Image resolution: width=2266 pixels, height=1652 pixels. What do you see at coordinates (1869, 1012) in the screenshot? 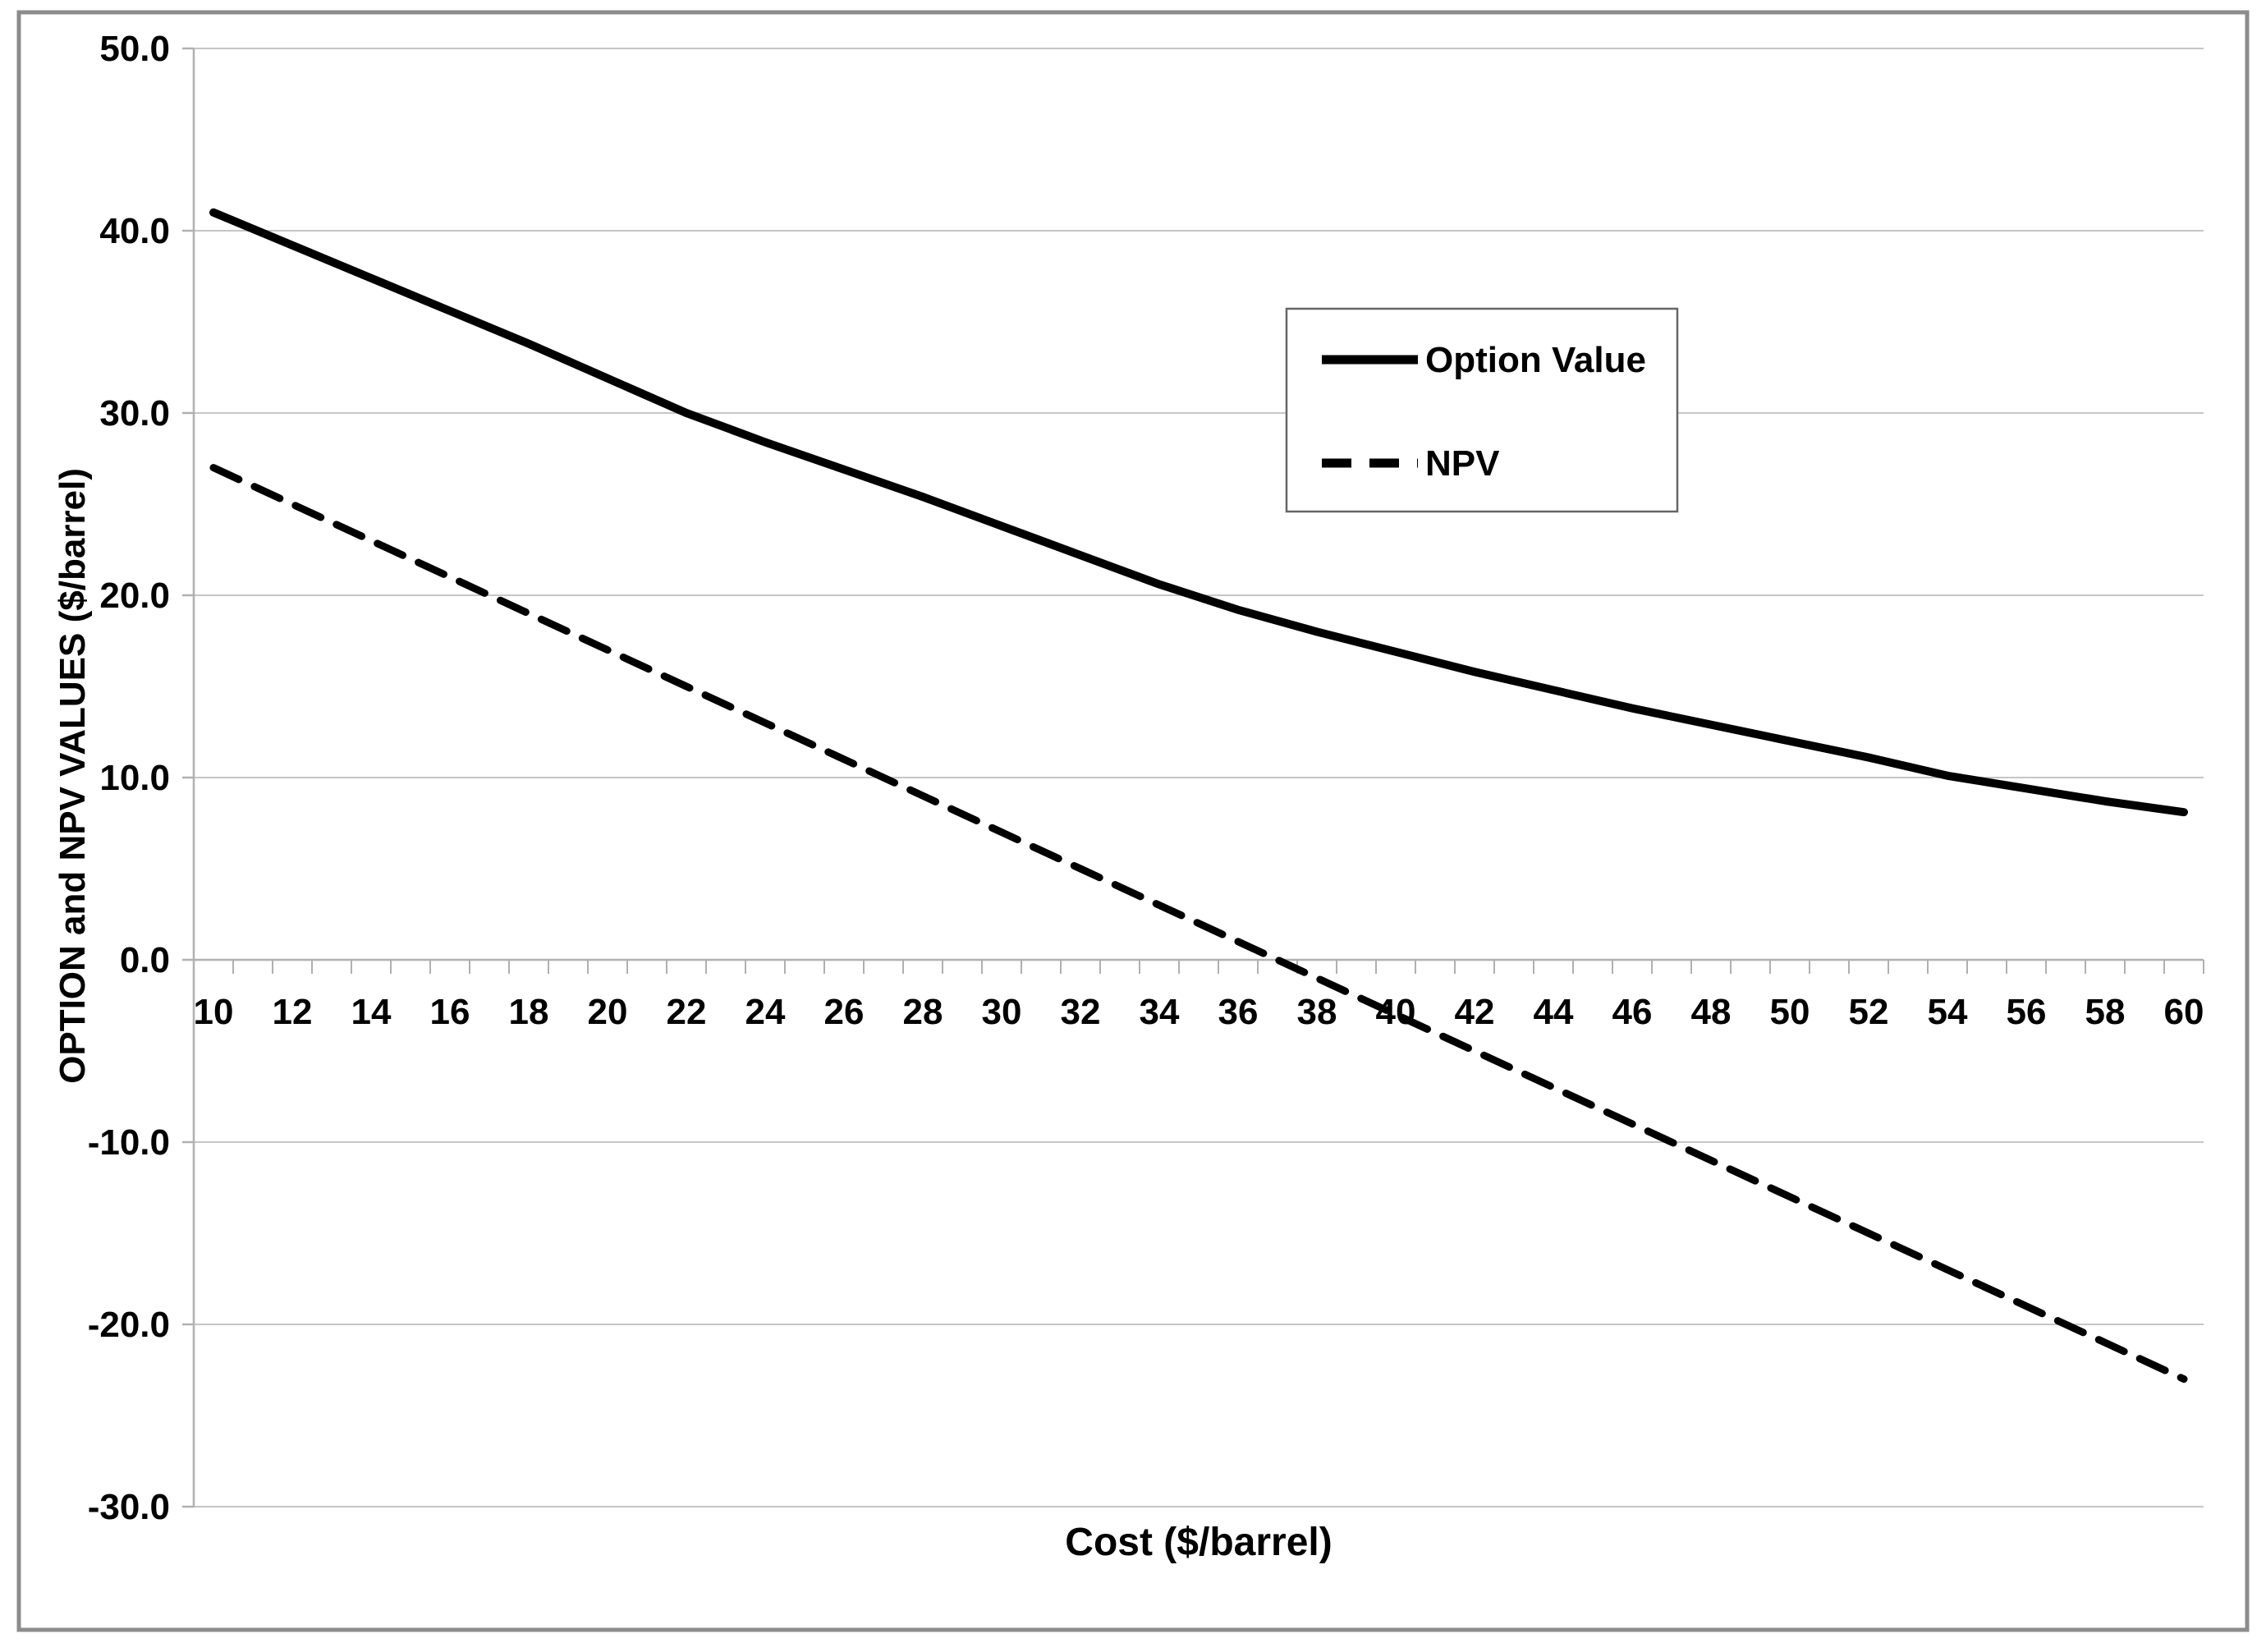
I see `x-tick-label: 52` at bounding box center [1869, 1012].